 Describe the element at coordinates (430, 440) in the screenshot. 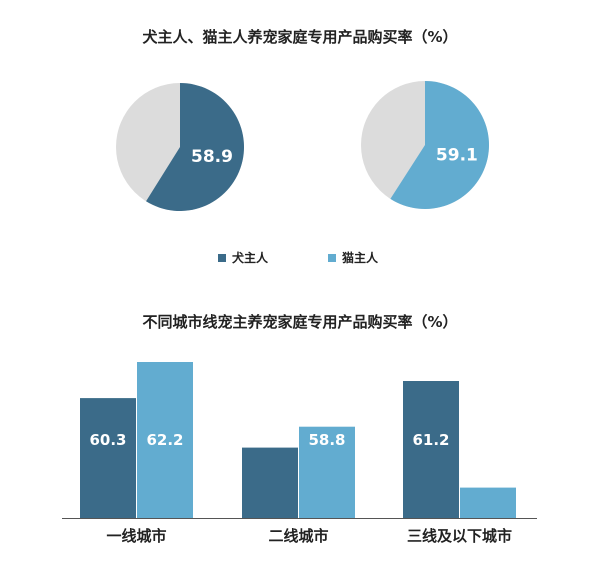

I see `bar-value-label-2-0: 61.2` at that location.